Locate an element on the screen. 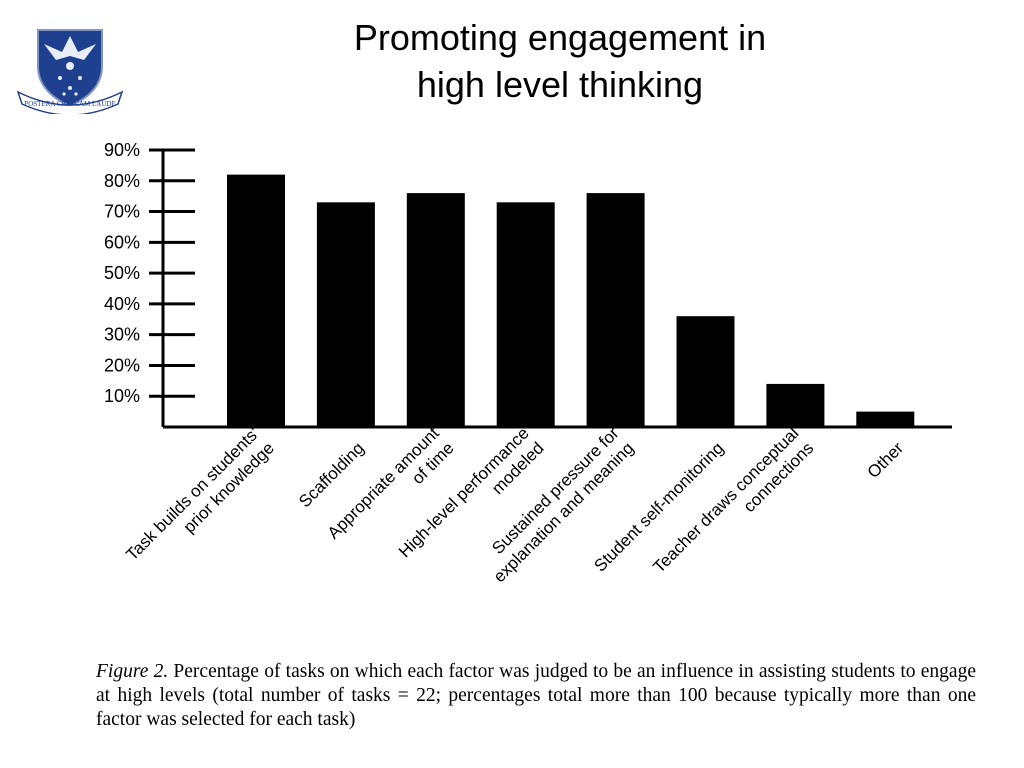  figure-label: Figure 2. is located at coordinates (132, 671).